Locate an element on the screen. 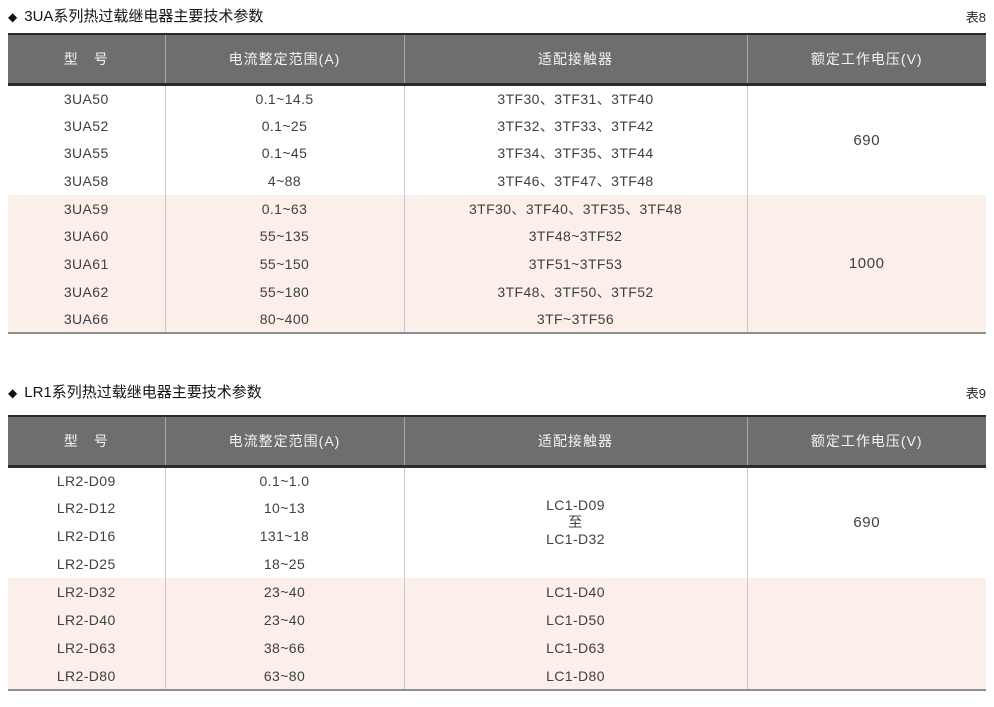 The width and height of the screenshot is (994, 707). voltage-cell-1000: 1000 is located at coordinates (866, 264).